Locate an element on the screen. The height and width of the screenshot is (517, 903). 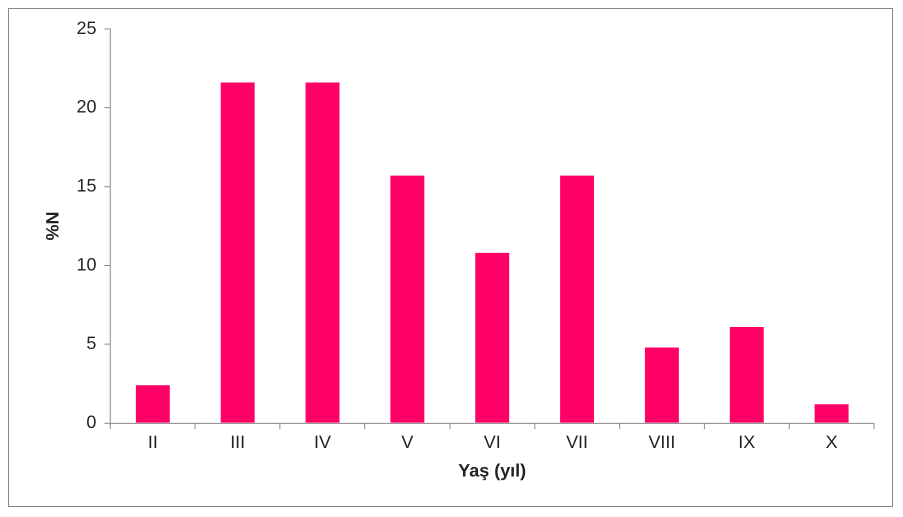
x-tick-label: IX is located at coordinates (747, 442).